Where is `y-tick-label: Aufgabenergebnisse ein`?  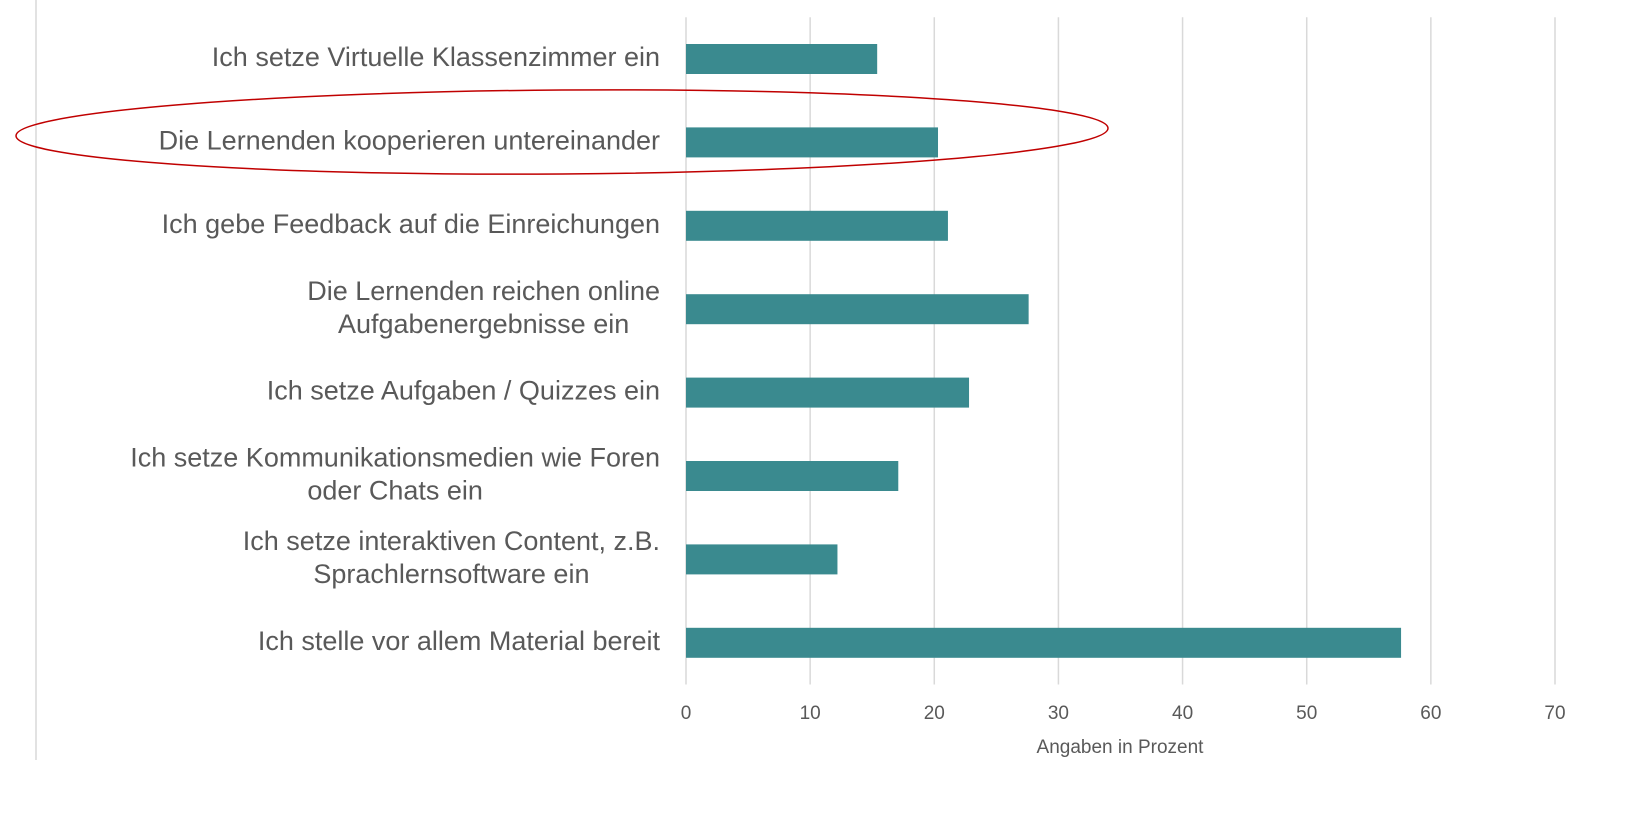 y-tick-label: Aufgabenergebnisse ein is located at coordinates (483, 324).